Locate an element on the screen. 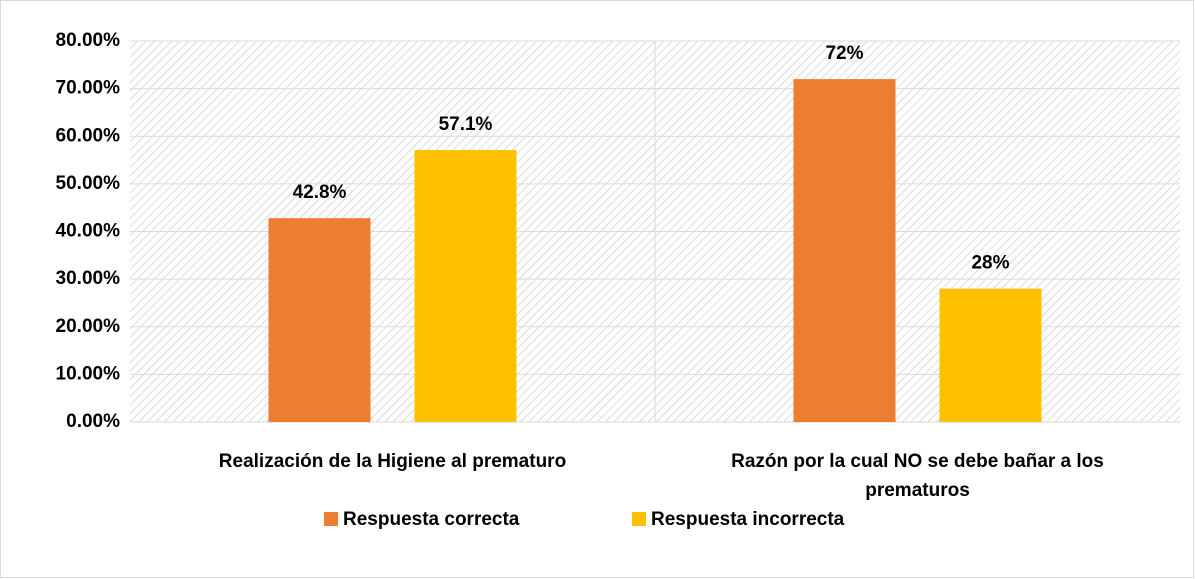 Image resolution: width=1195 pixels, height=579 pixels. value-label: 72% is located at coordinates (844, 53).